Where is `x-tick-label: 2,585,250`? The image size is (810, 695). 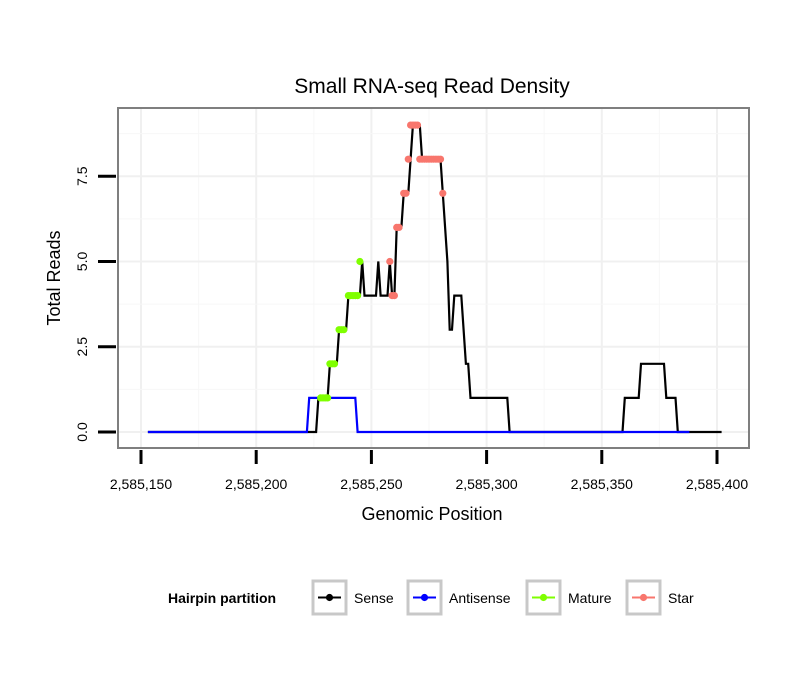
x-tick-label: 2,585,250 is located at coordinates (371, 484).